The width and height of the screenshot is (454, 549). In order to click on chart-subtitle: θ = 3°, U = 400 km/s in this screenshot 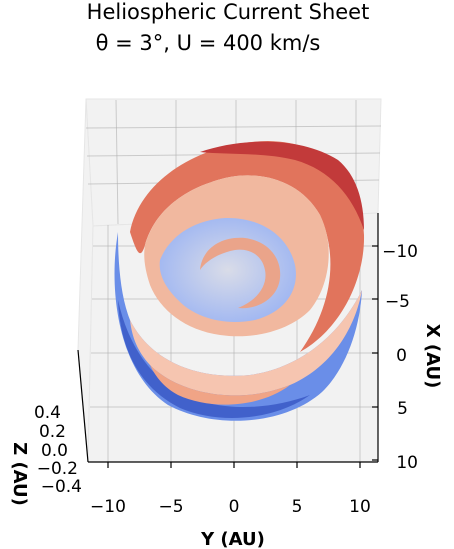, I will do `click(208, 43)`.